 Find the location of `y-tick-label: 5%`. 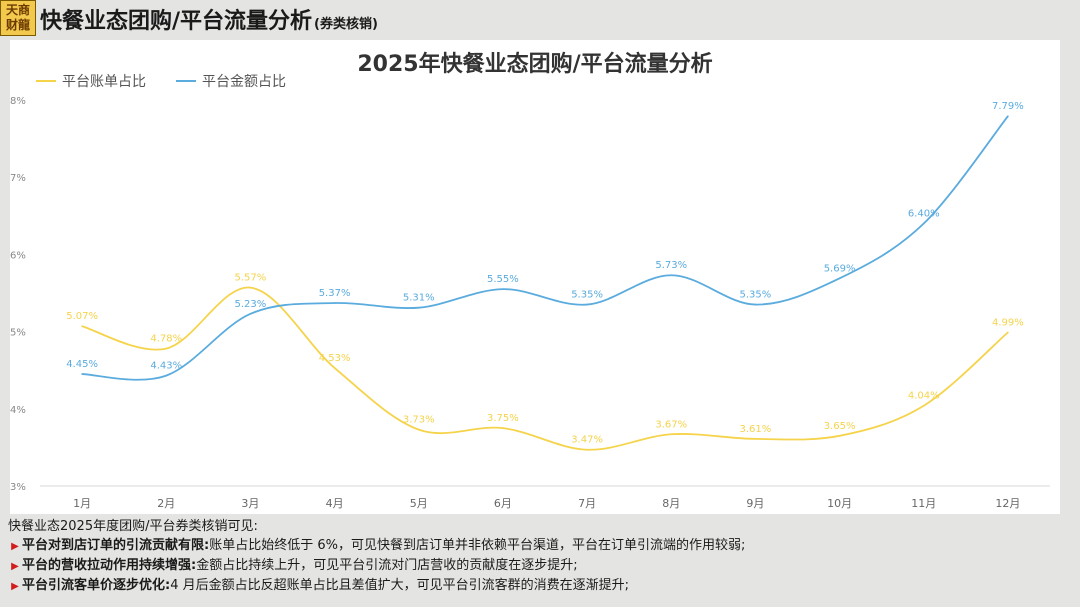

y-tick-label: 5% is located at coordinates (18, 333).